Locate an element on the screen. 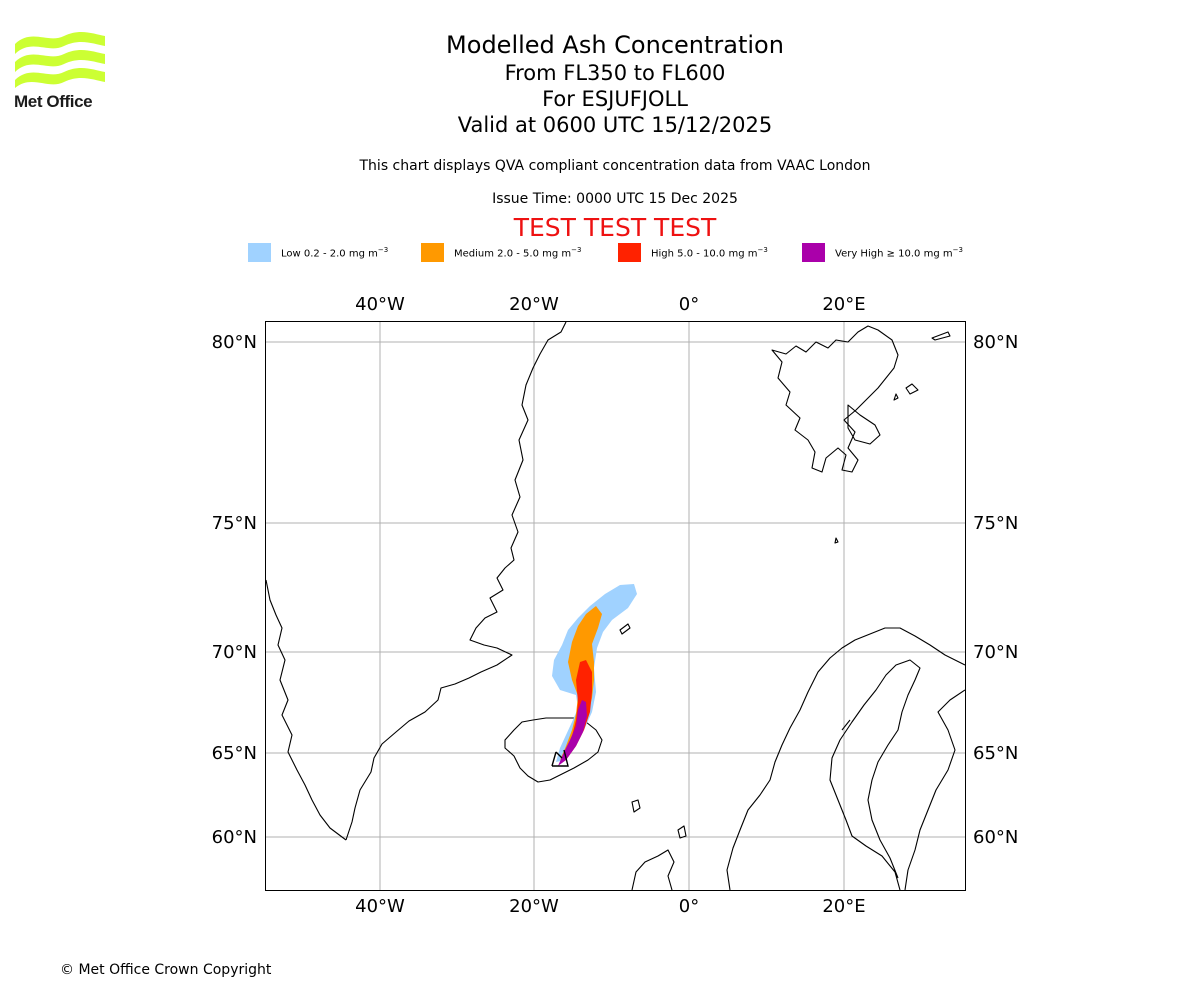  lat-label-right-65n: 65°N is located at coordinates (995, 753).